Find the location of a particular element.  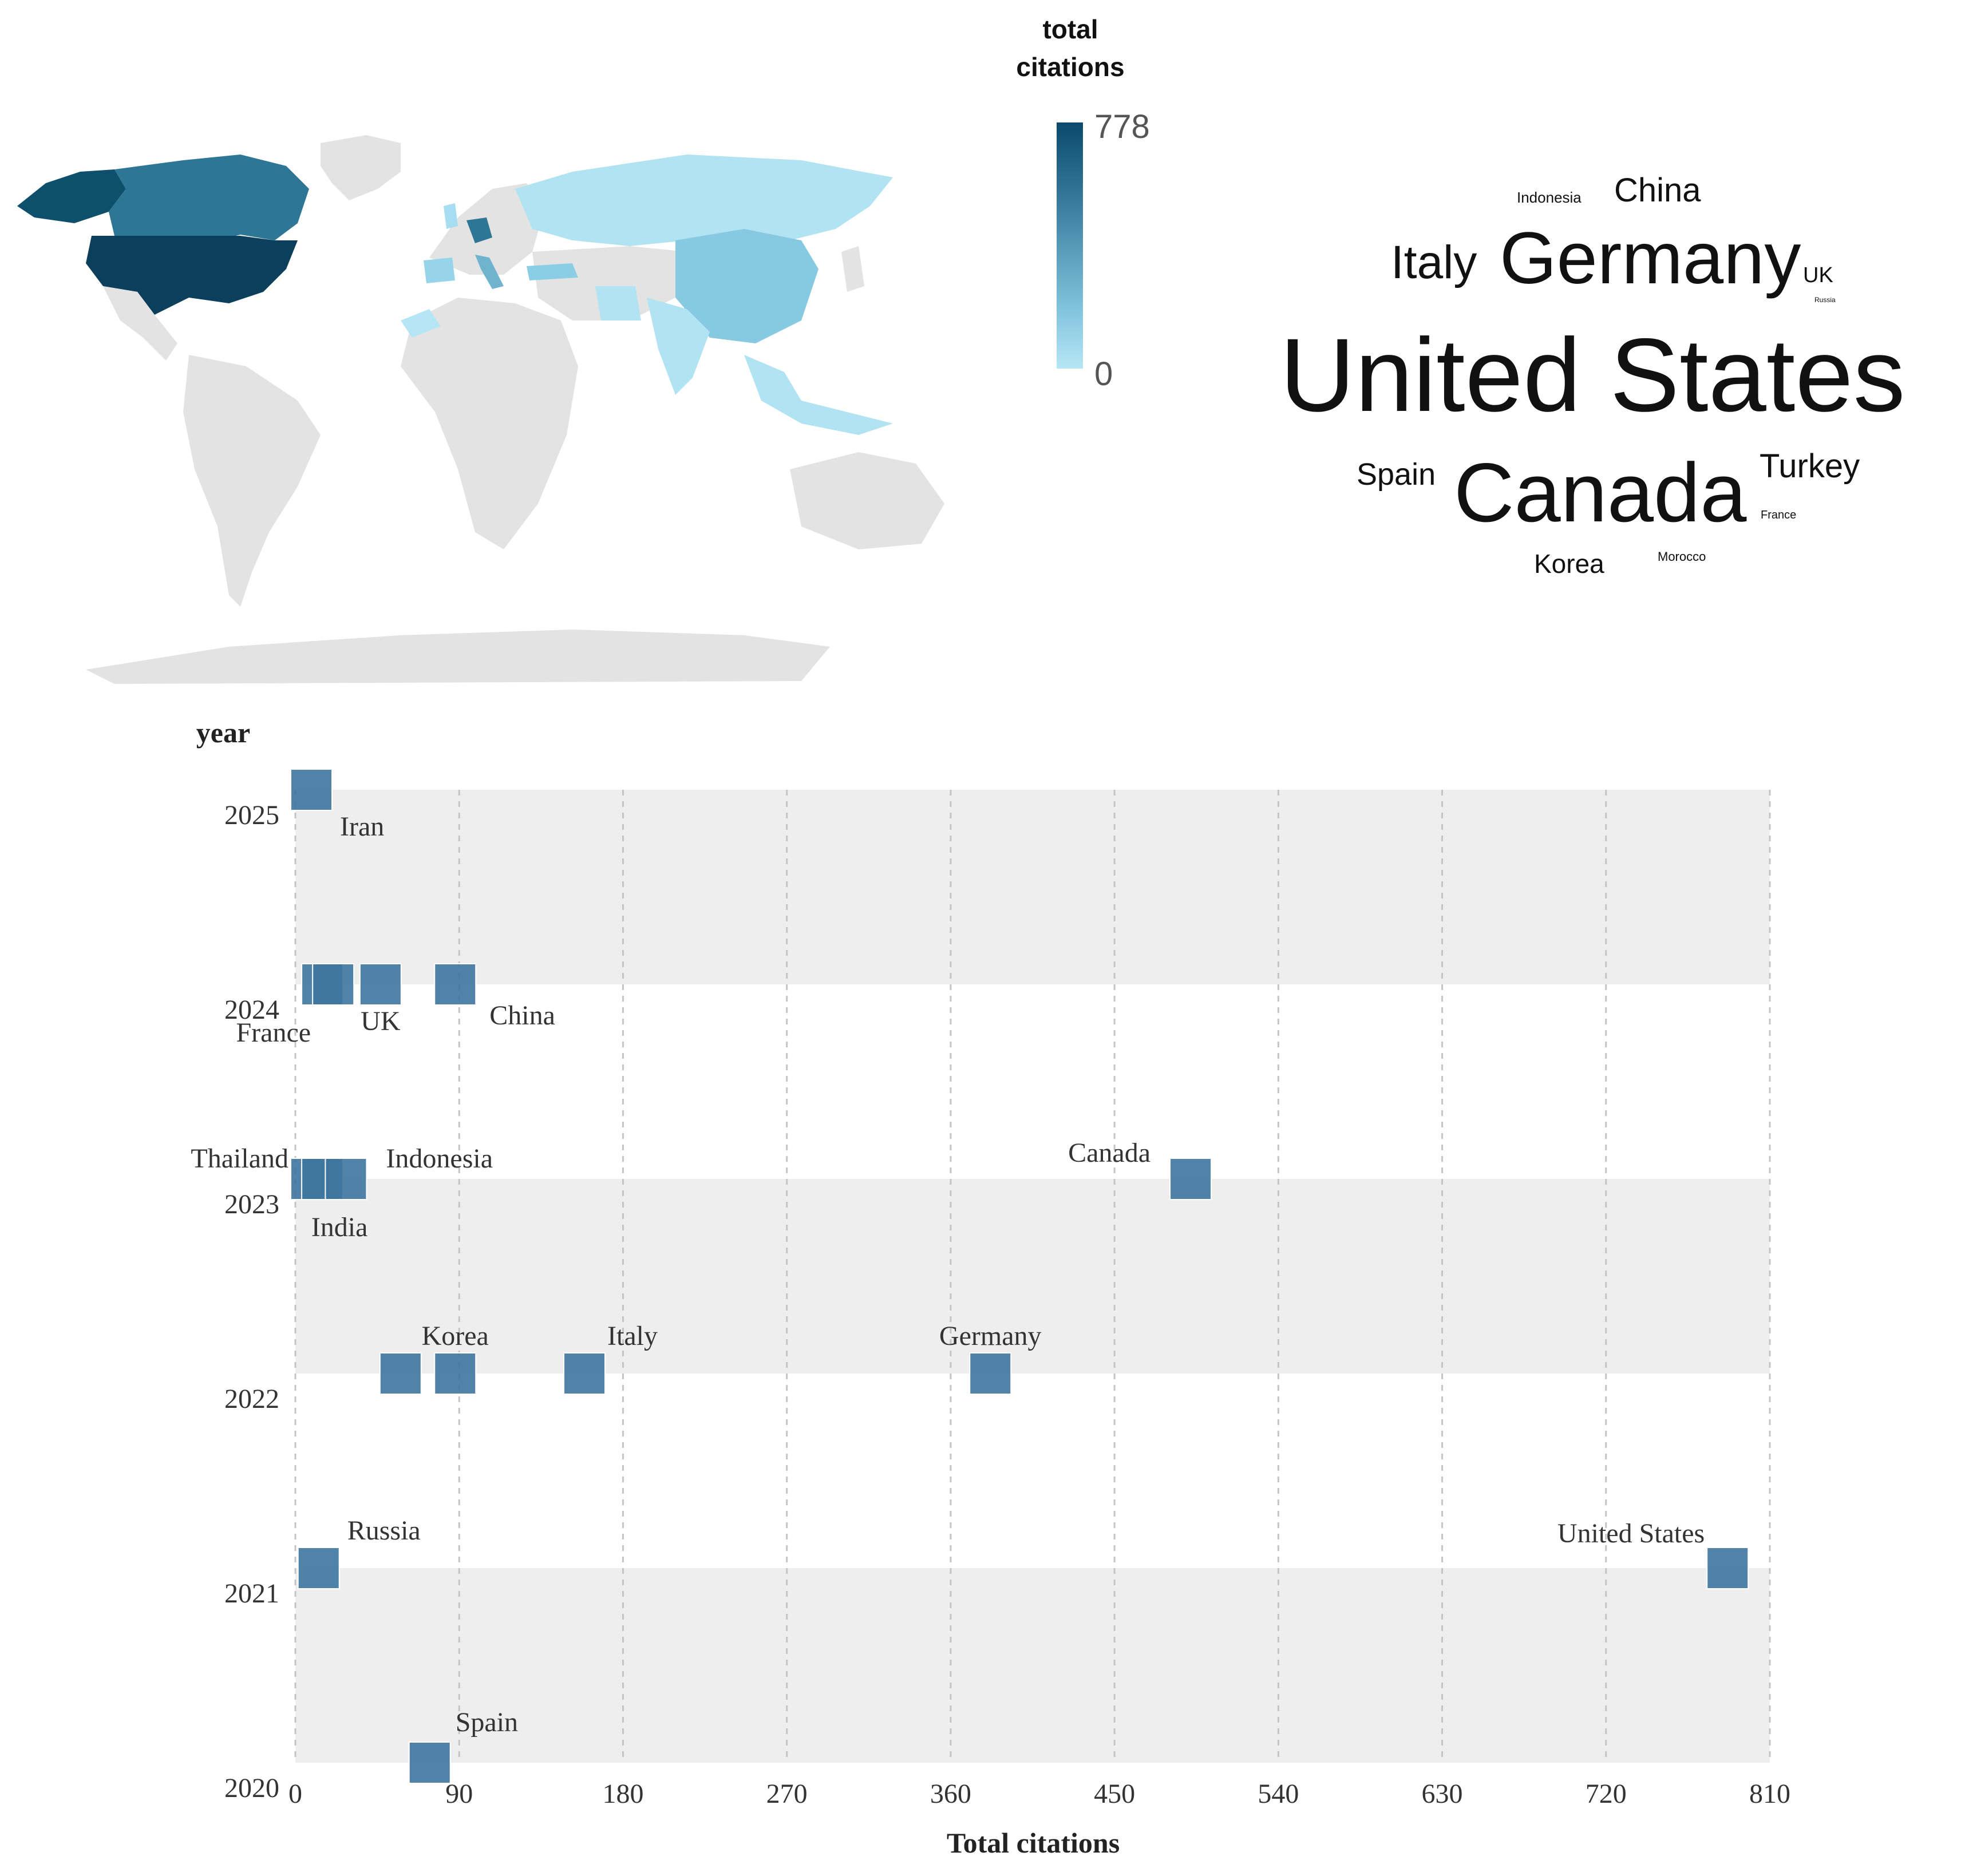

word-indonesia: Indonesia is located at coordinates (1549, 198).